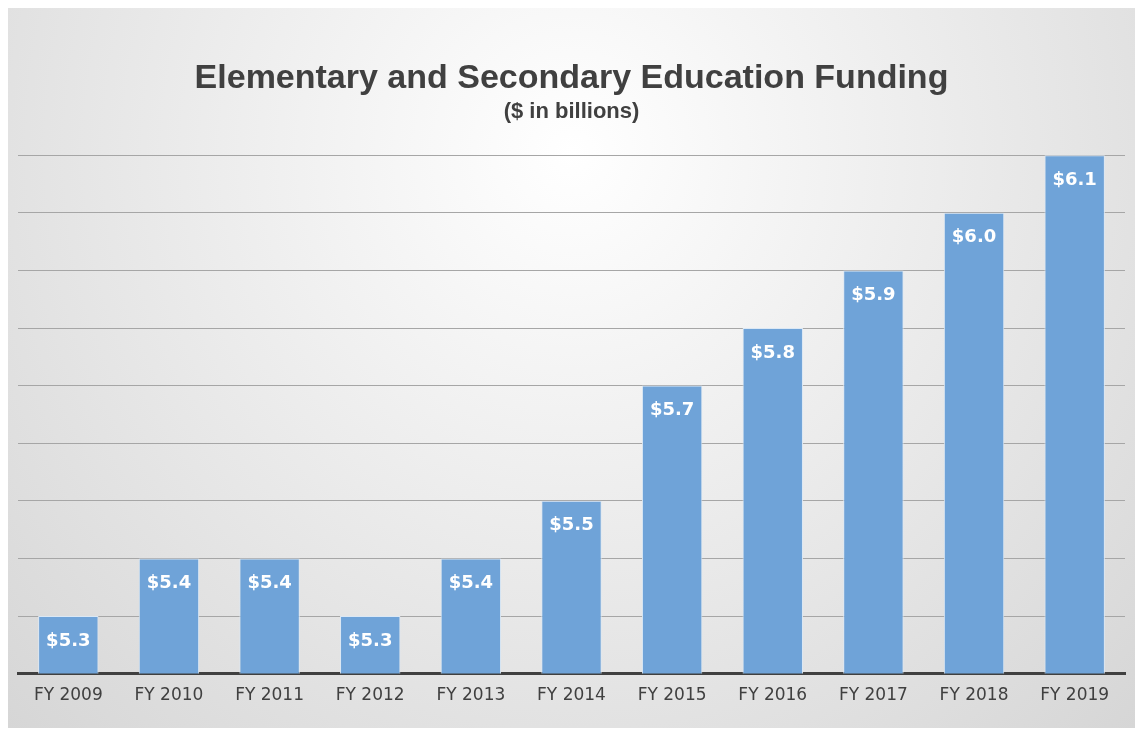 Image resolution: width=1143 pixels, height=736 pixels. Describe the element at coordinates (873, 294) in the screenshot. I see `data-label: $5.9` at that location.